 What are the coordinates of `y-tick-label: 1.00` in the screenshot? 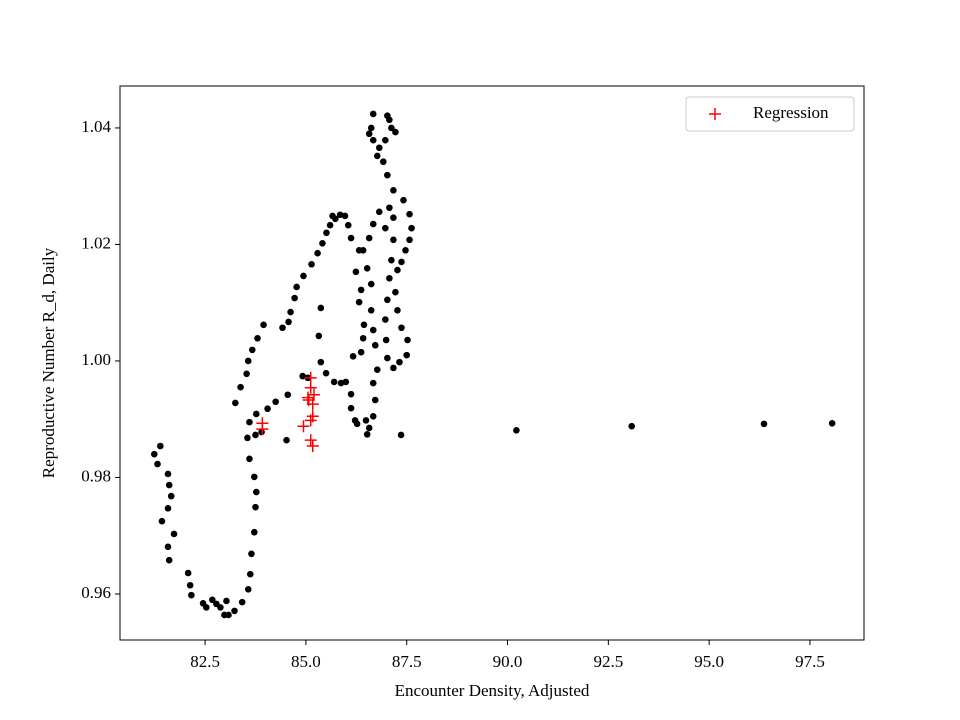 It's located at (96, 359).